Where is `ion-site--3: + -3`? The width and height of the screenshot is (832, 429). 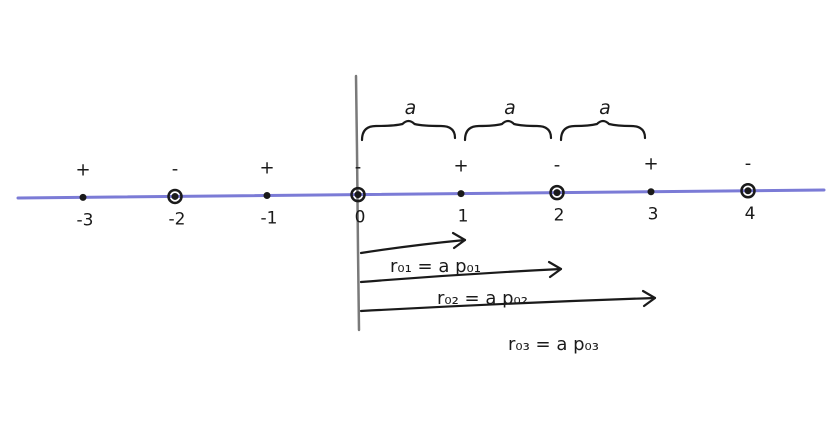 ion-site--3: + -3 is located at coordinates (84, 194).